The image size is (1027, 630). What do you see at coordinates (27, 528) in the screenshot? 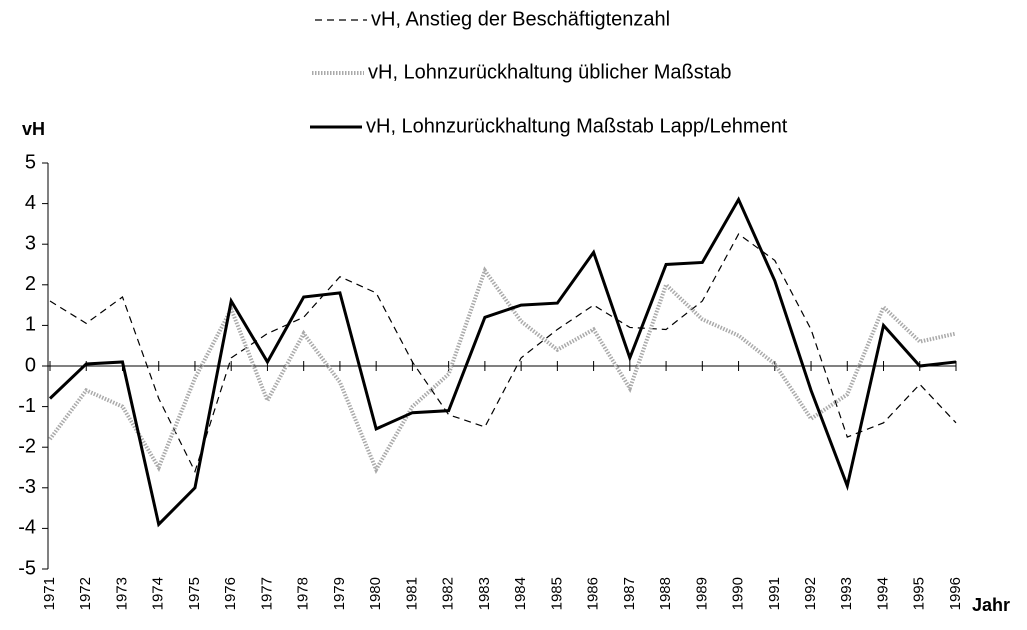
I see `y-tick-label: -4` at bounding box center [27, 528].